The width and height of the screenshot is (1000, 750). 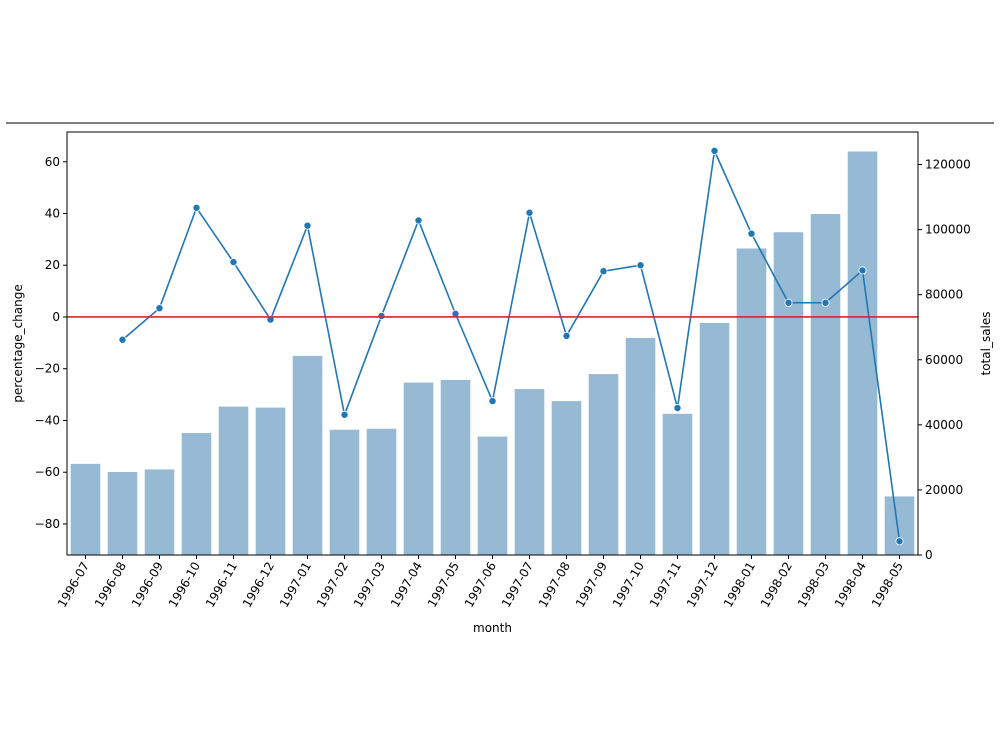 I want to click on x-tick-label: 1998-02, so click(x=776, y=585).